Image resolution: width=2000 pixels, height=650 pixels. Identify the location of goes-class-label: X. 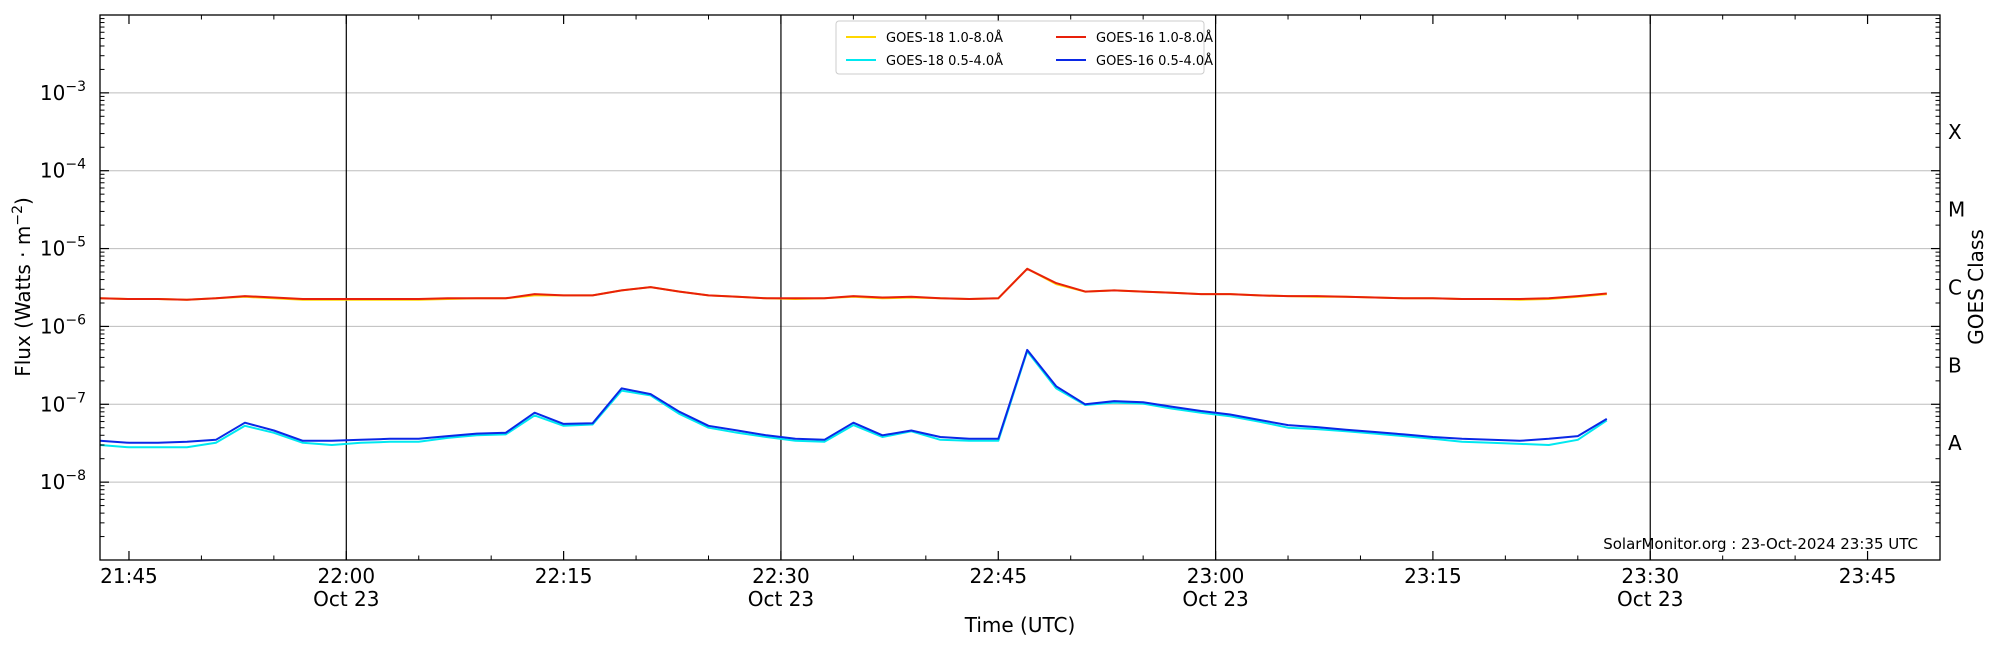
(1955, 132).